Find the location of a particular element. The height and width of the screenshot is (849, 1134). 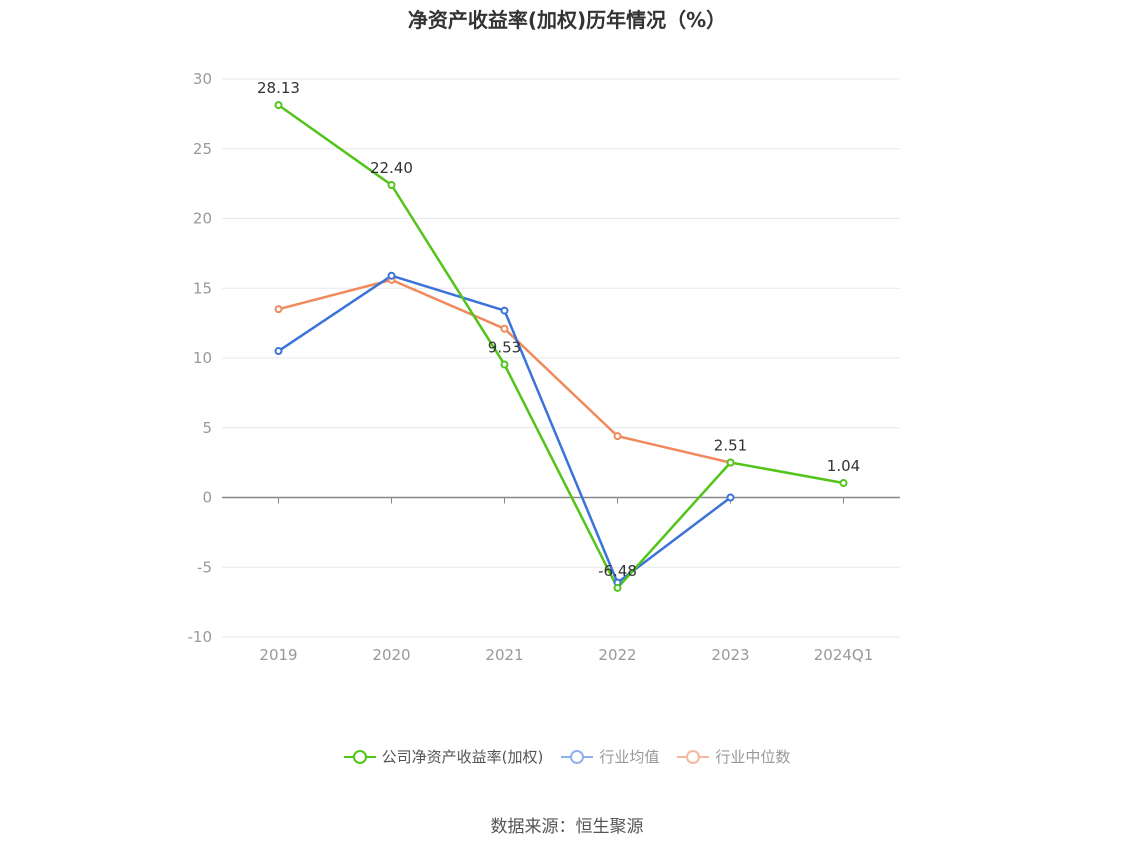

legend-label-industry-median: 行业中位数 is located at coordinates (753, 757).